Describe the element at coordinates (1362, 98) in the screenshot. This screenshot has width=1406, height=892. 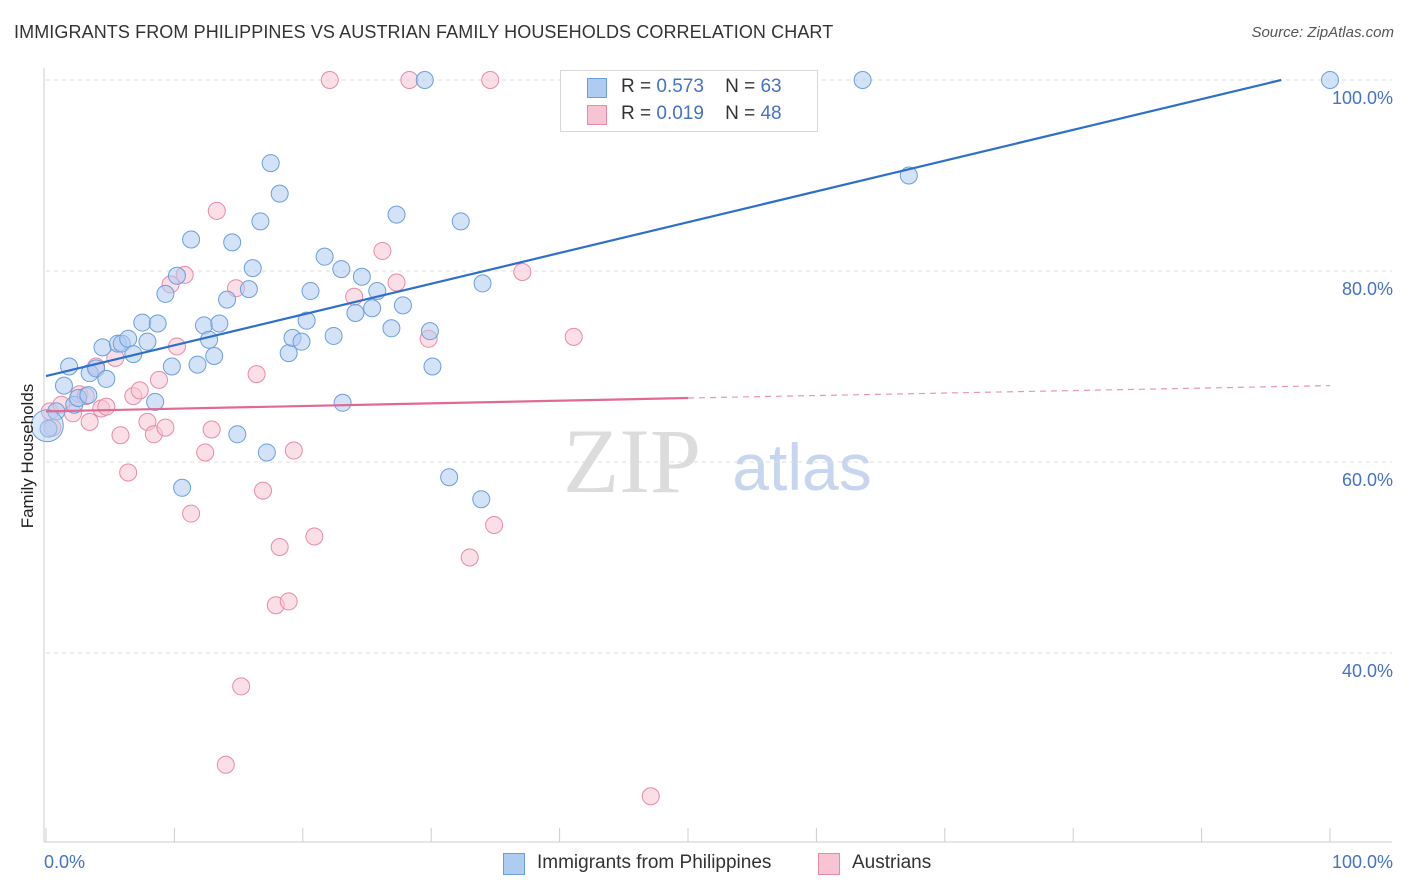
I see `y-tick-label: 100.0%` at that location.